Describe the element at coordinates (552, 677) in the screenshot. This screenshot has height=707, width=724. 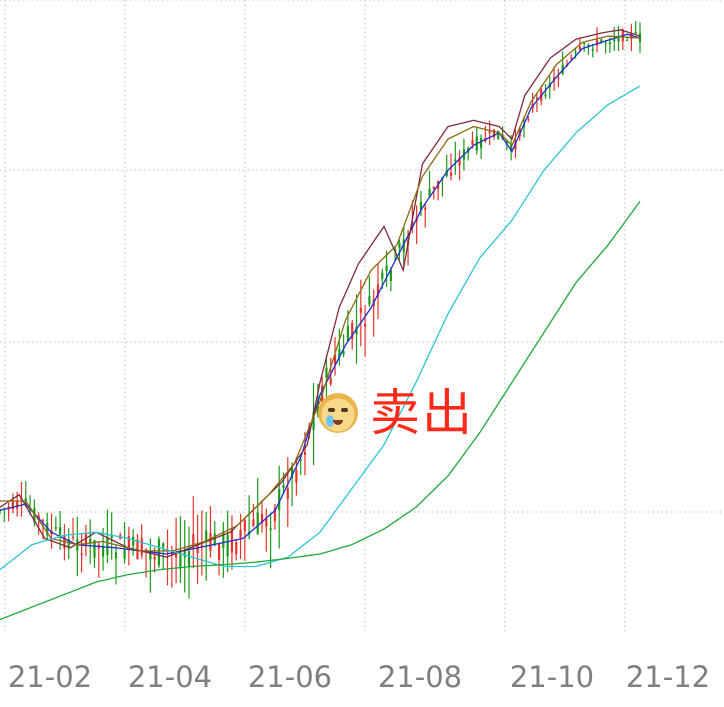
I see `x-tick-label-4: 21-10` at that location.